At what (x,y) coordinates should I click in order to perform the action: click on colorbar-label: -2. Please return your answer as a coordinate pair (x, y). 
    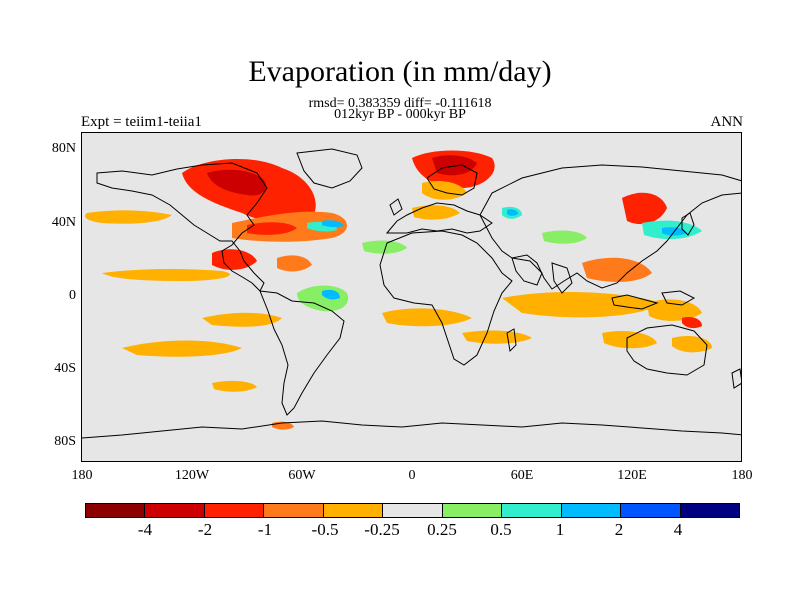
    Looking at the image, I should click on (205, 529).